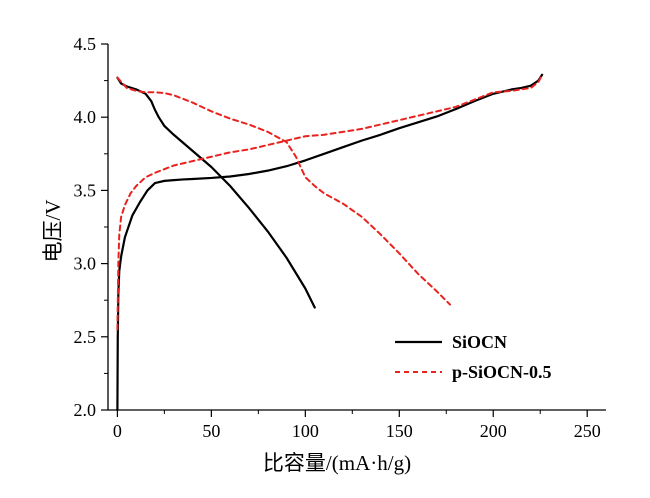 This screenshot has width=650, height=498. I want to click on y-tick-label: 3.5, so click(85, 190).